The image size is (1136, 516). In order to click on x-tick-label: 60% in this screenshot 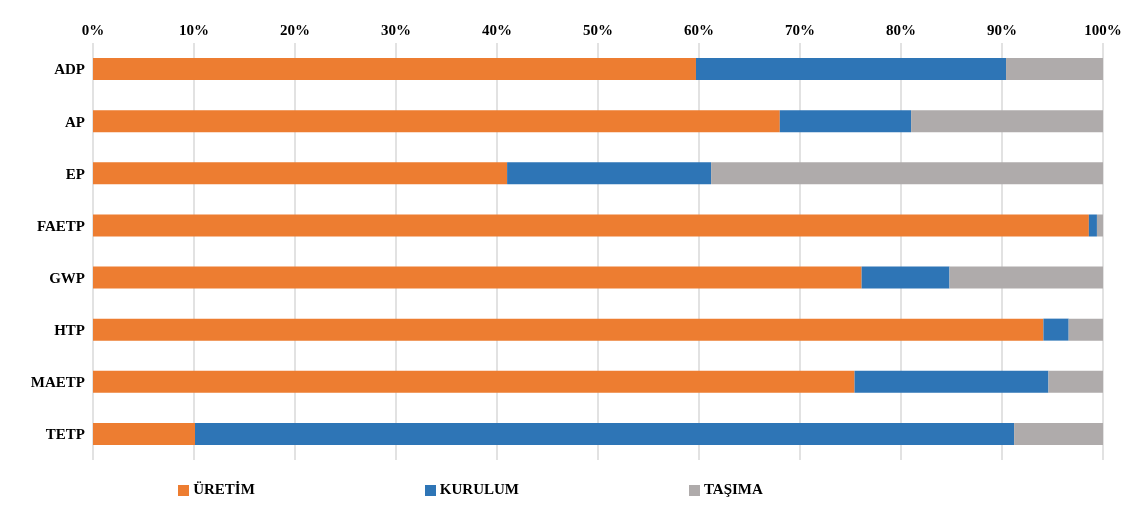, I will do `click(699, 30)`.